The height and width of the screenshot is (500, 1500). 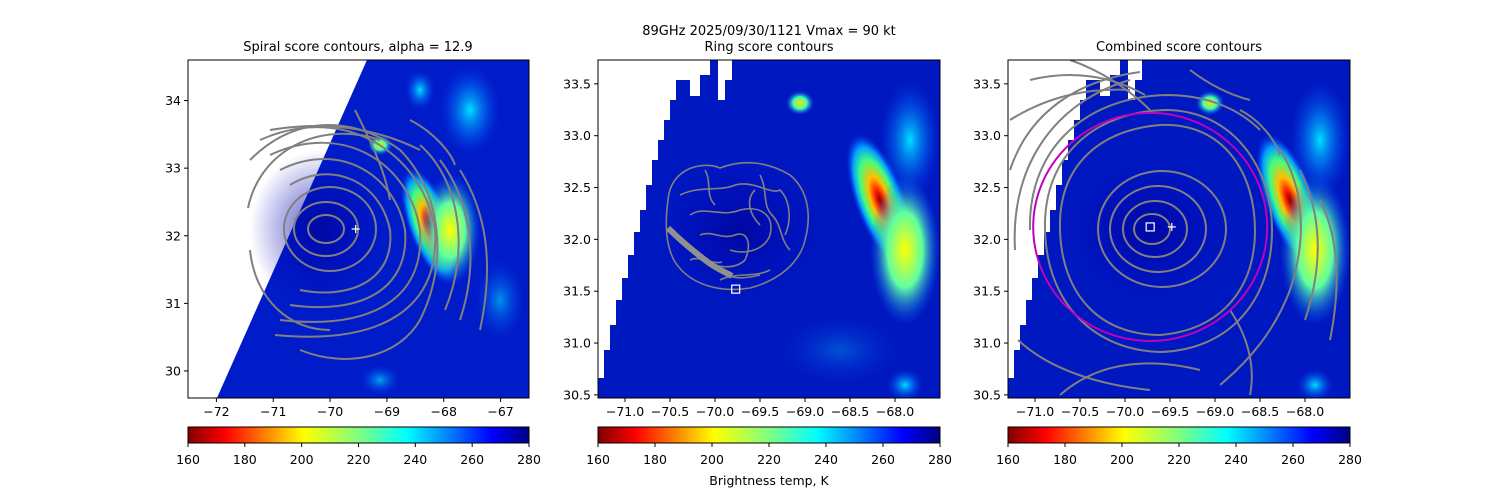 What do you see at coordinates (769, 31) in the screenshot?
I see `figure-suptitle: 89GHz 2025/09/30/1121 Vmax = 90 kt` at bounding box center [769, 31].